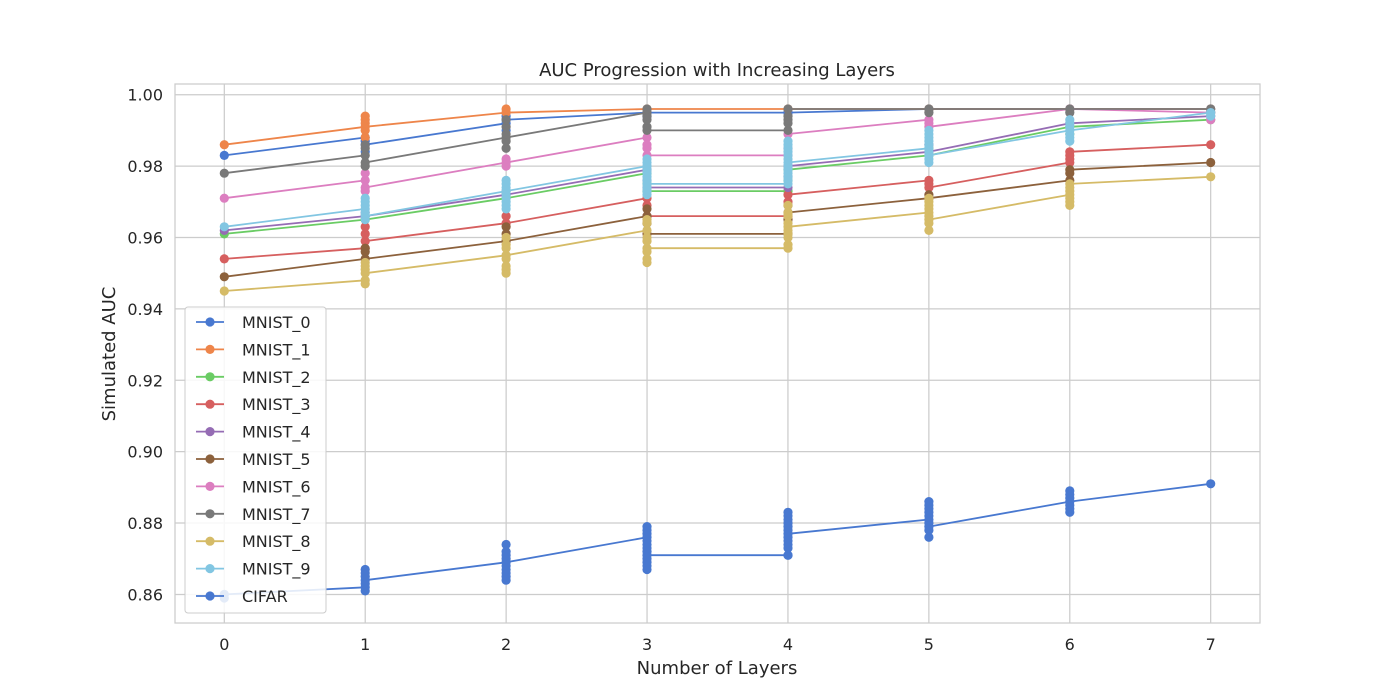 This screenshot has height=700, width=1400. Describe the element at coordinates (145, 237) in the screenshot. I see `y-tick-label: 0.96` at that location.